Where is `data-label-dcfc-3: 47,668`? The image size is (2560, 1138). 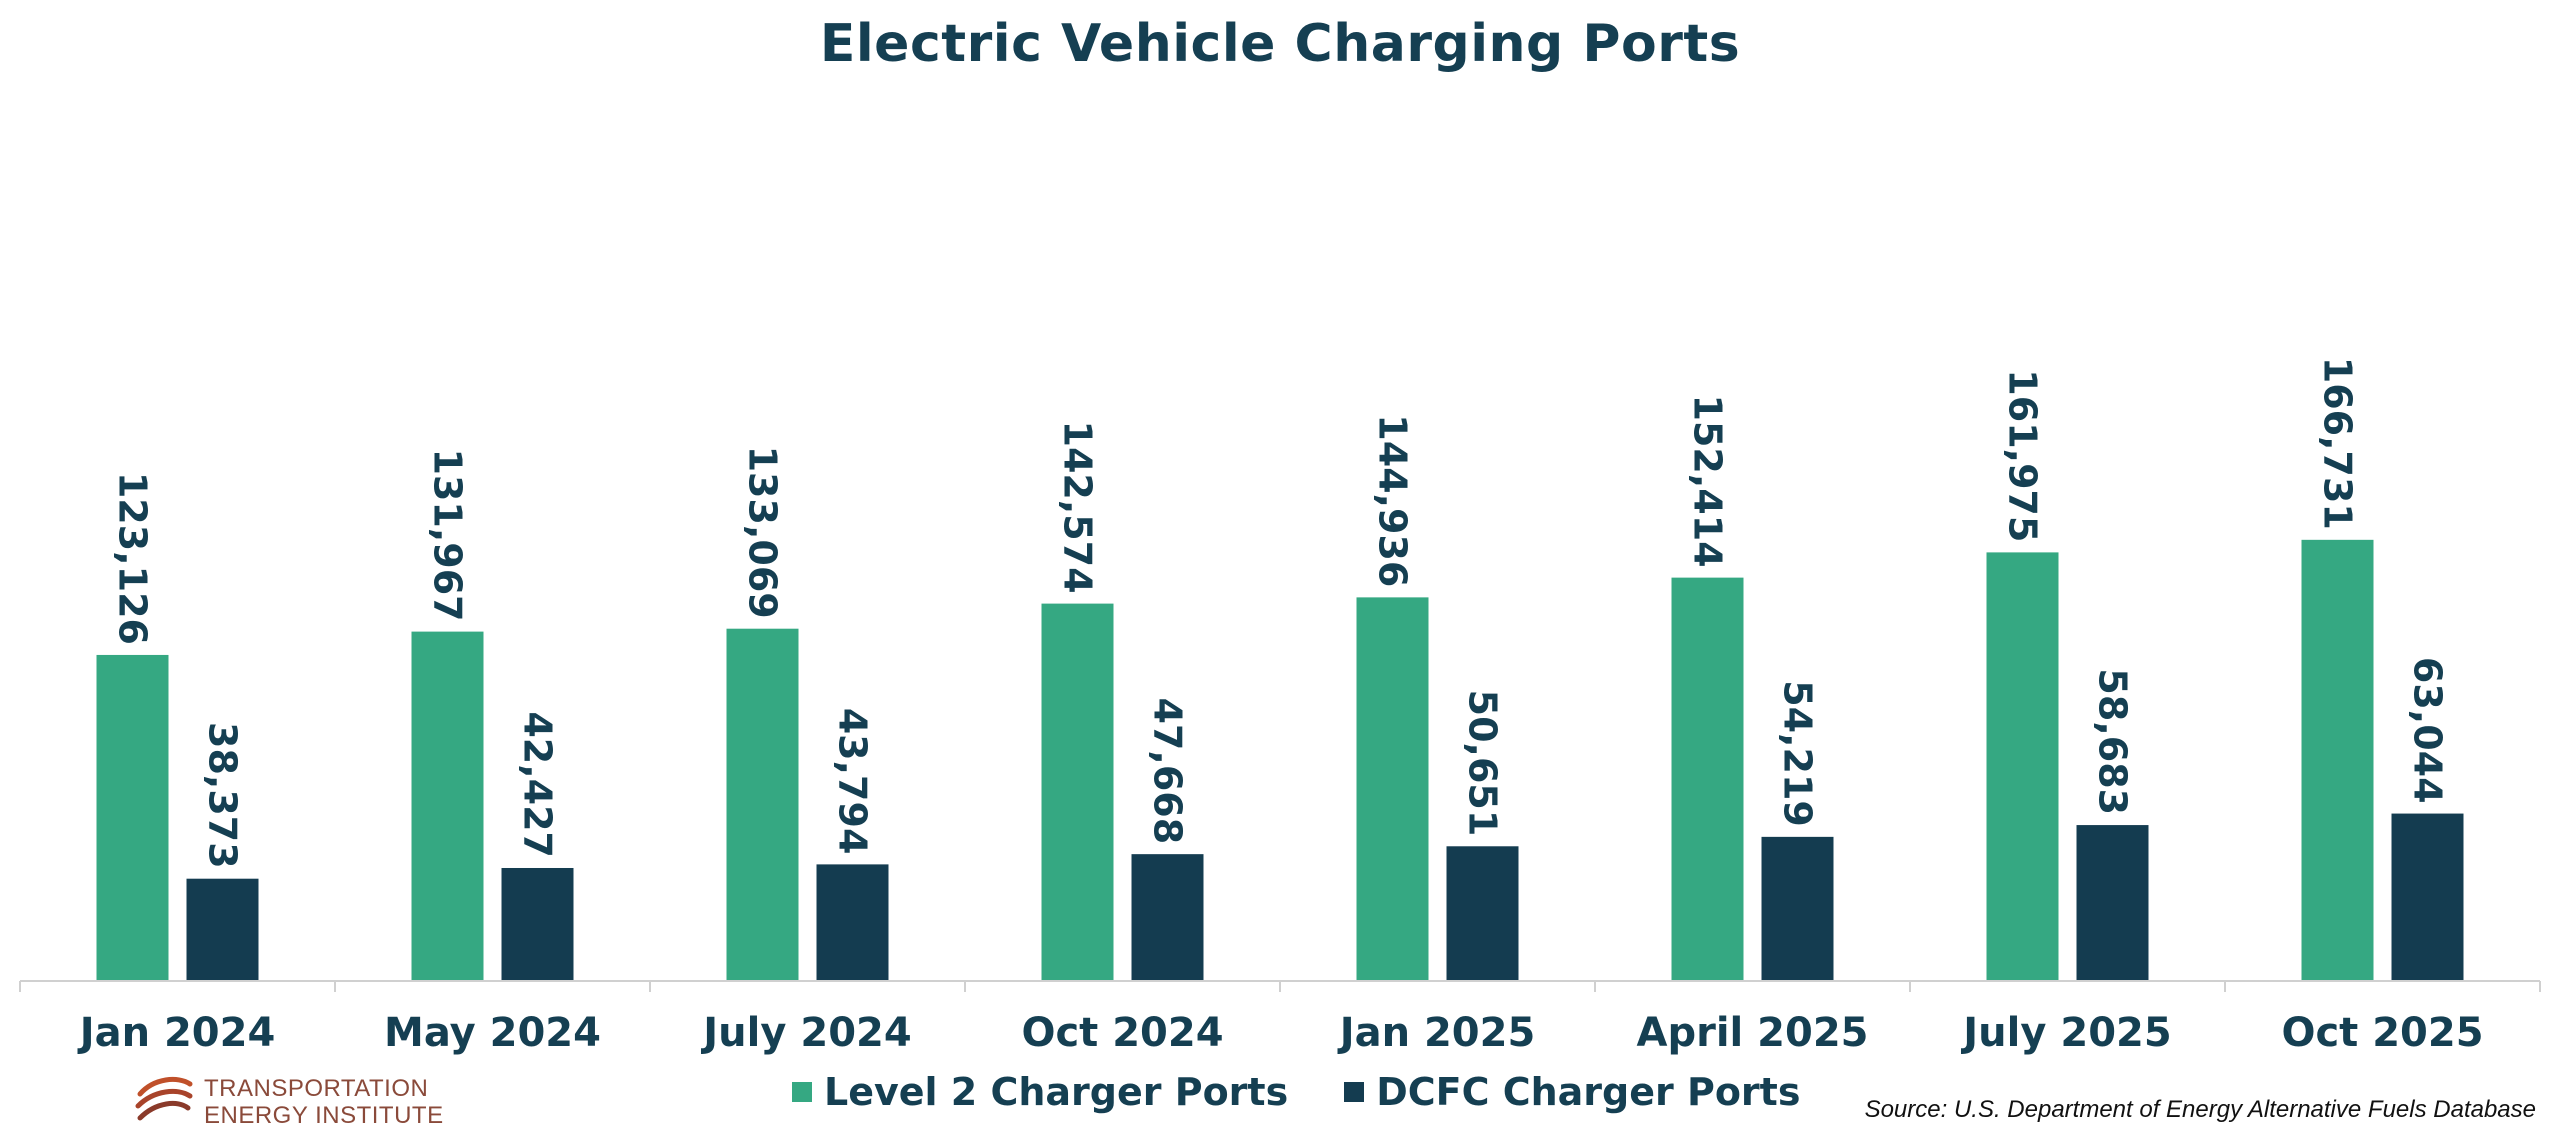
data-label-dcfc-3: 47,668 is located at coordinates (1168, 771).